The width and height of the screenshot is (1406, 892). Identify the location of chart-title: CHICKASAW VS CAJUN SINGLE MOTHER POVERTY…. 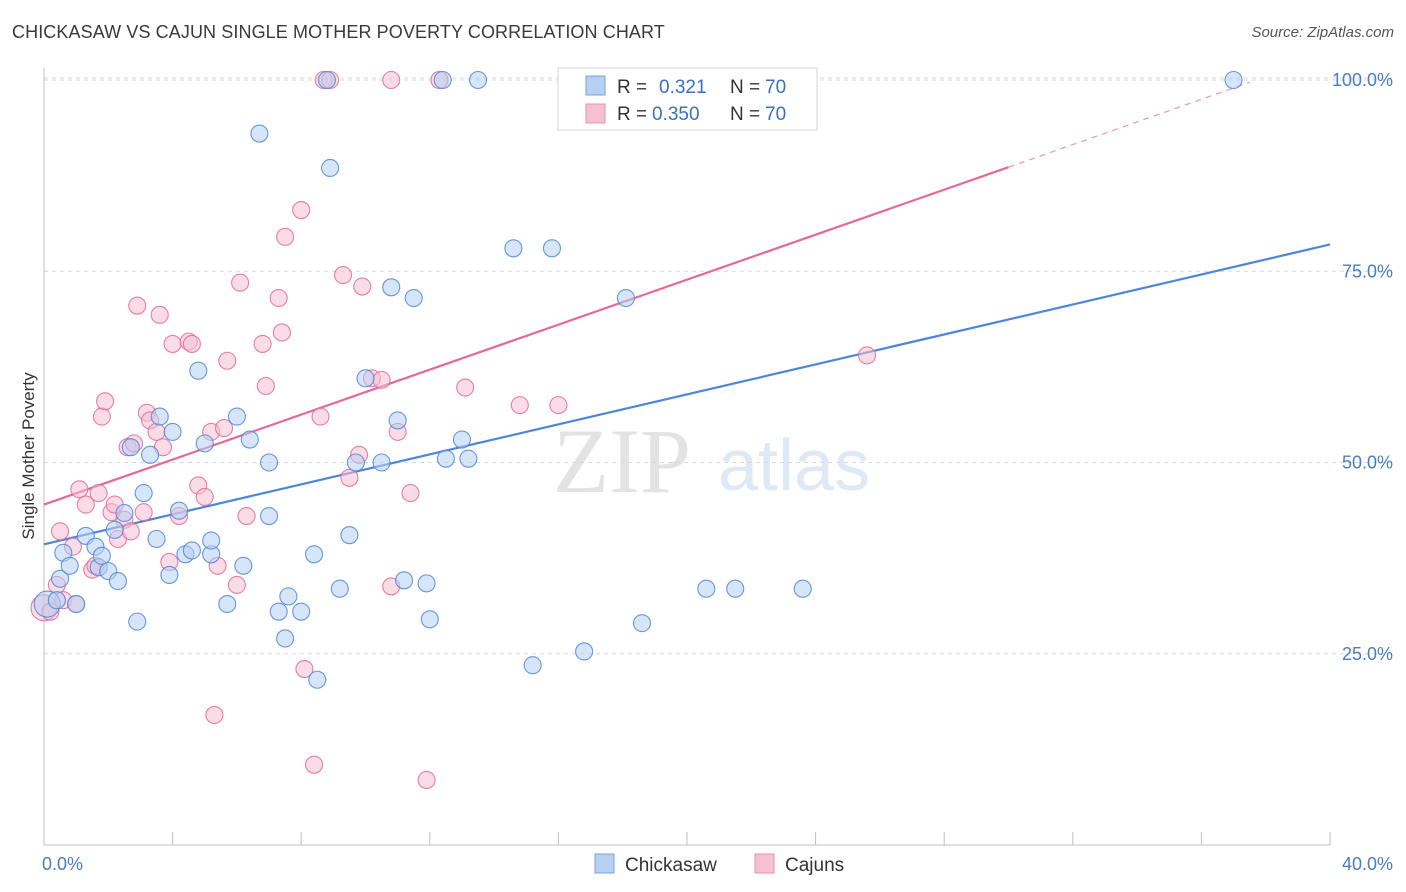
(338, 32).